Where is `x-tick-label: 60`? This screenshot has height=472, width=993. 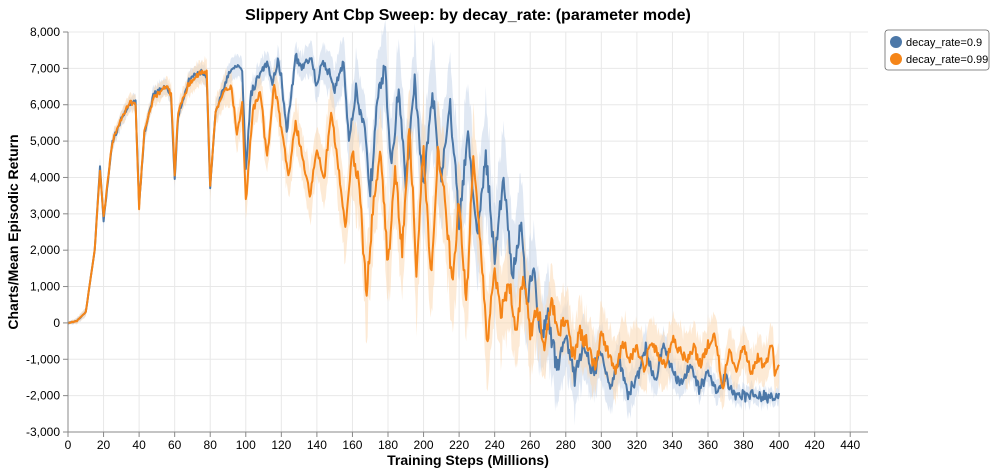 x-tick-label: 60 is located at coordinates (175, 445).